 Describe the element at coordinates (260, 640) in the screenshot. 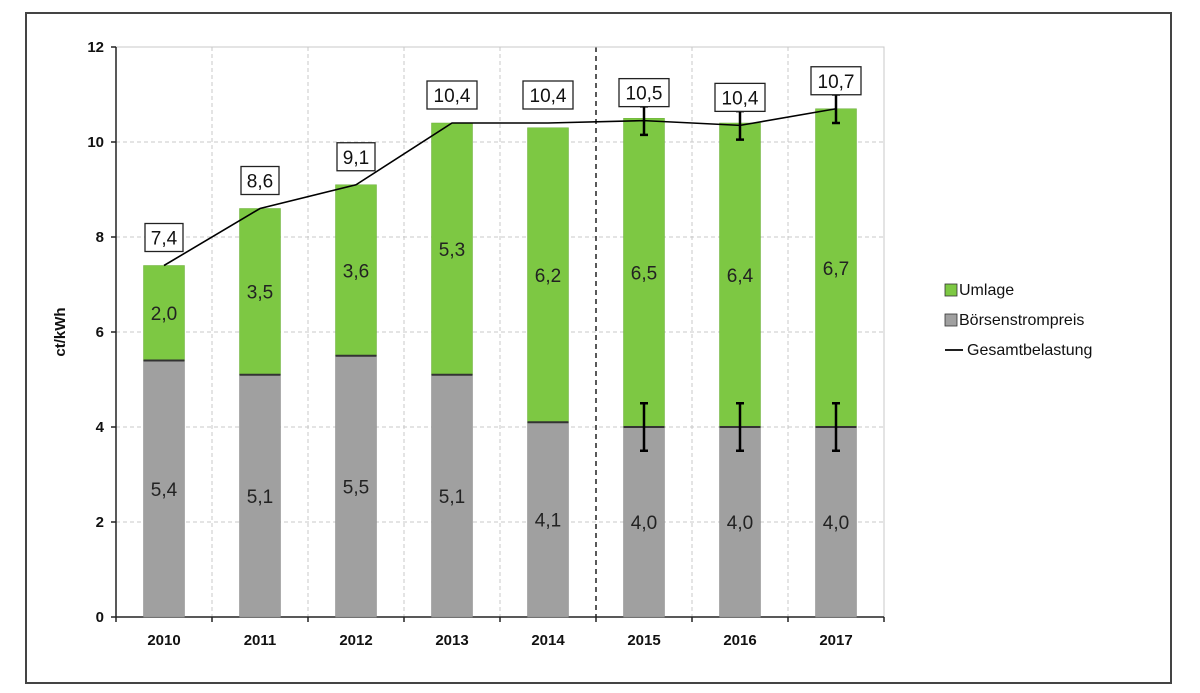

I see `x-tick-label-2011: 2011` at that location.